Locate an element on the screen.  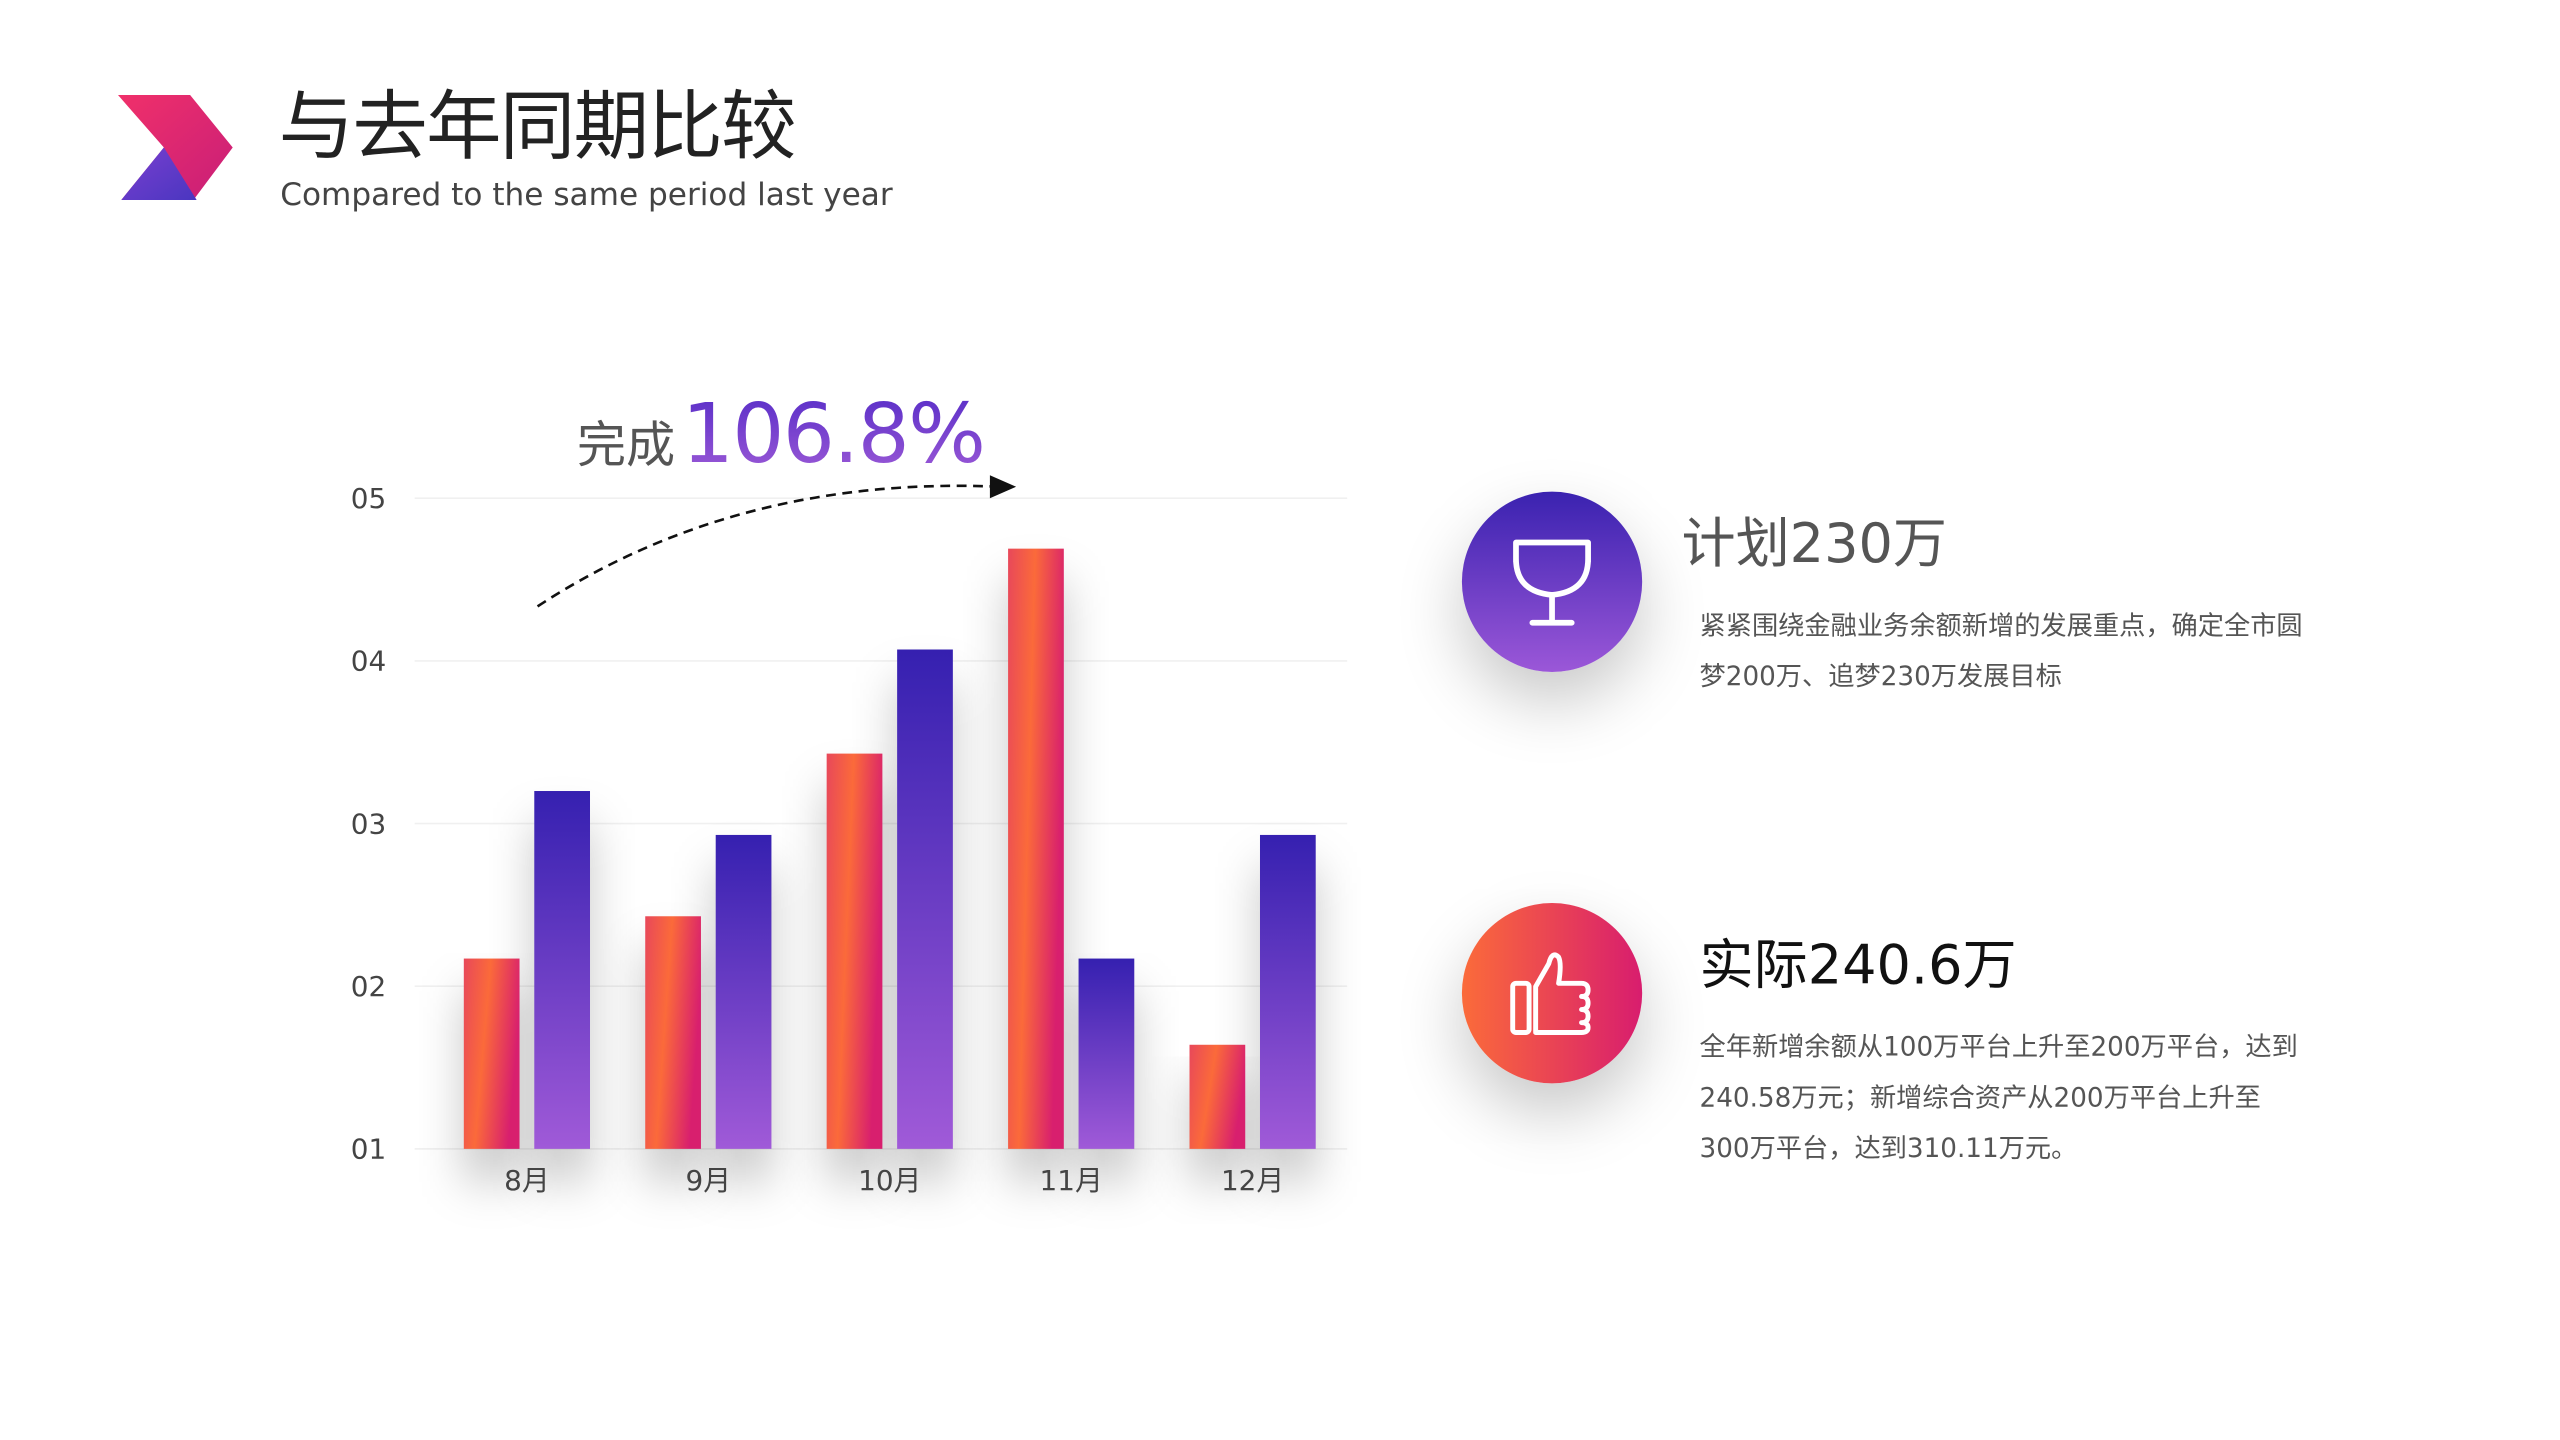
thumbs-up-icon is located at coordinates (1550, 993).